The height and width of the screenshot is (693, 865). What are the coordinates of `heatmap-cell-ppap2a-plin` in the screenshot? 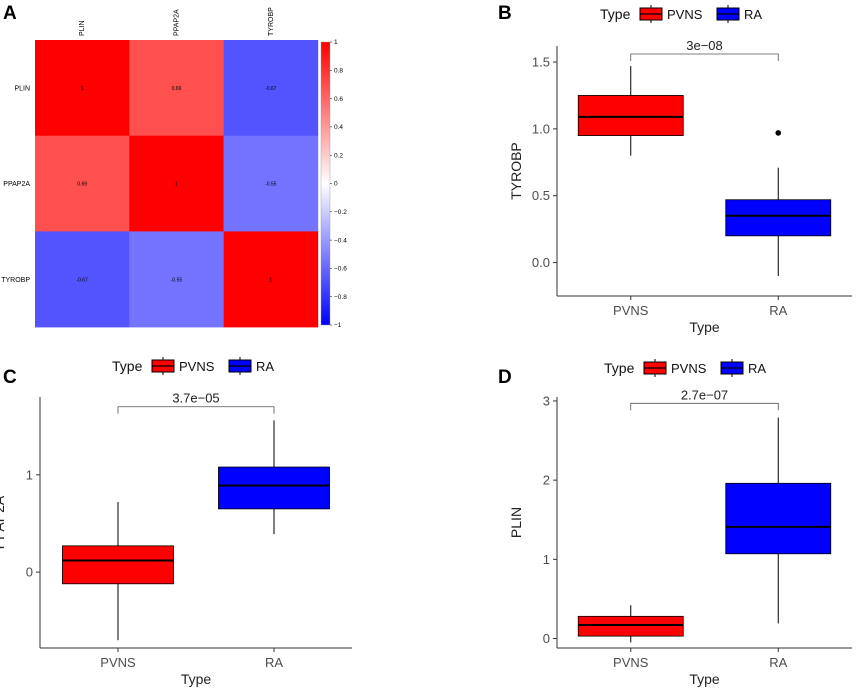 It's located at (82, 183).